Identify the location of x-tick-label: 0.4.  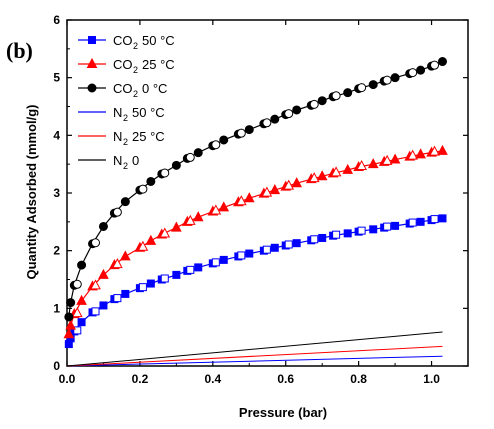
(212, 379).